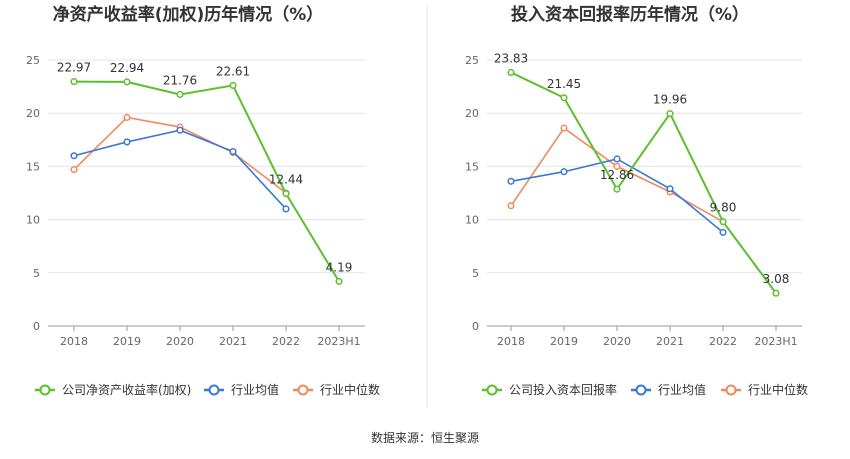 The width and height of the screenshot is (850, 459). What do you see at coordinates (630, 14) in the screenshot?
I see `chart-title: 投入资本回报率历年情况（%）` at bounding box center [630, 14].